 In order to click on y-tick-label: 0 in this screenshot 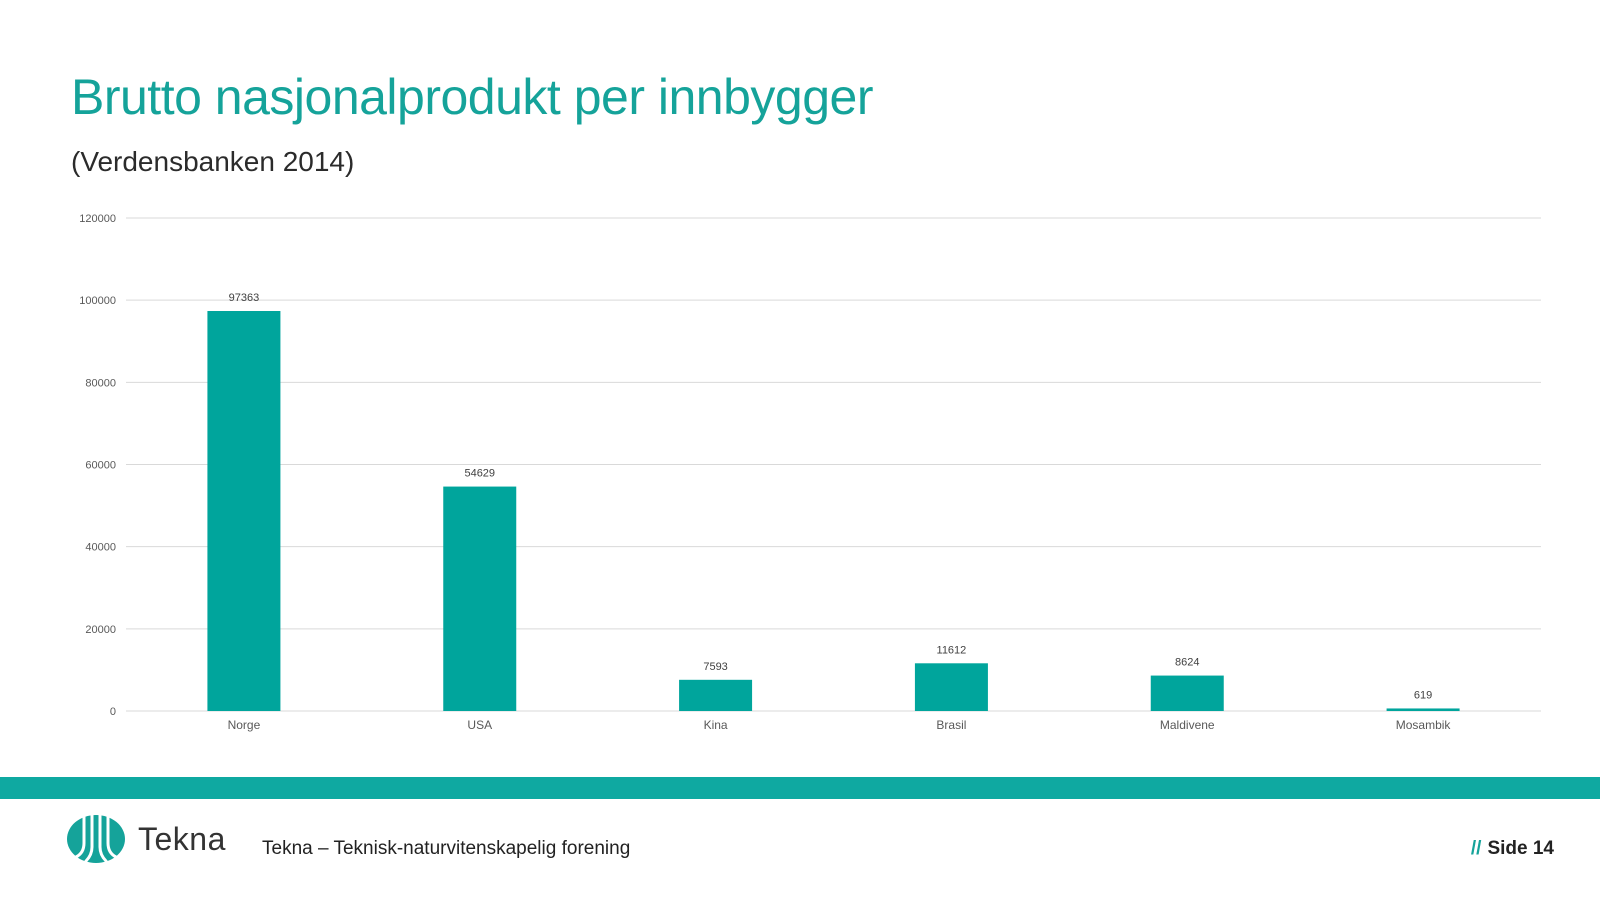, I will do `click(113, 712)`.